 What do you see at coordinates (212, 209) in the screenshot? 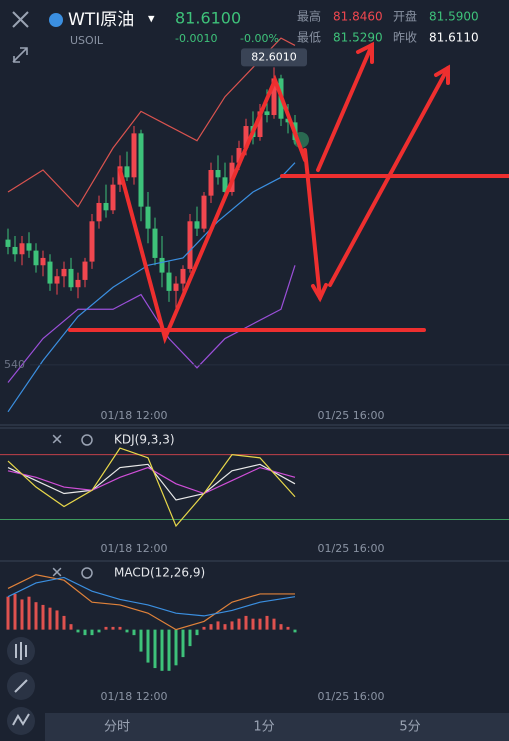
I see `drawn-path` at bounding box center [212, 209].